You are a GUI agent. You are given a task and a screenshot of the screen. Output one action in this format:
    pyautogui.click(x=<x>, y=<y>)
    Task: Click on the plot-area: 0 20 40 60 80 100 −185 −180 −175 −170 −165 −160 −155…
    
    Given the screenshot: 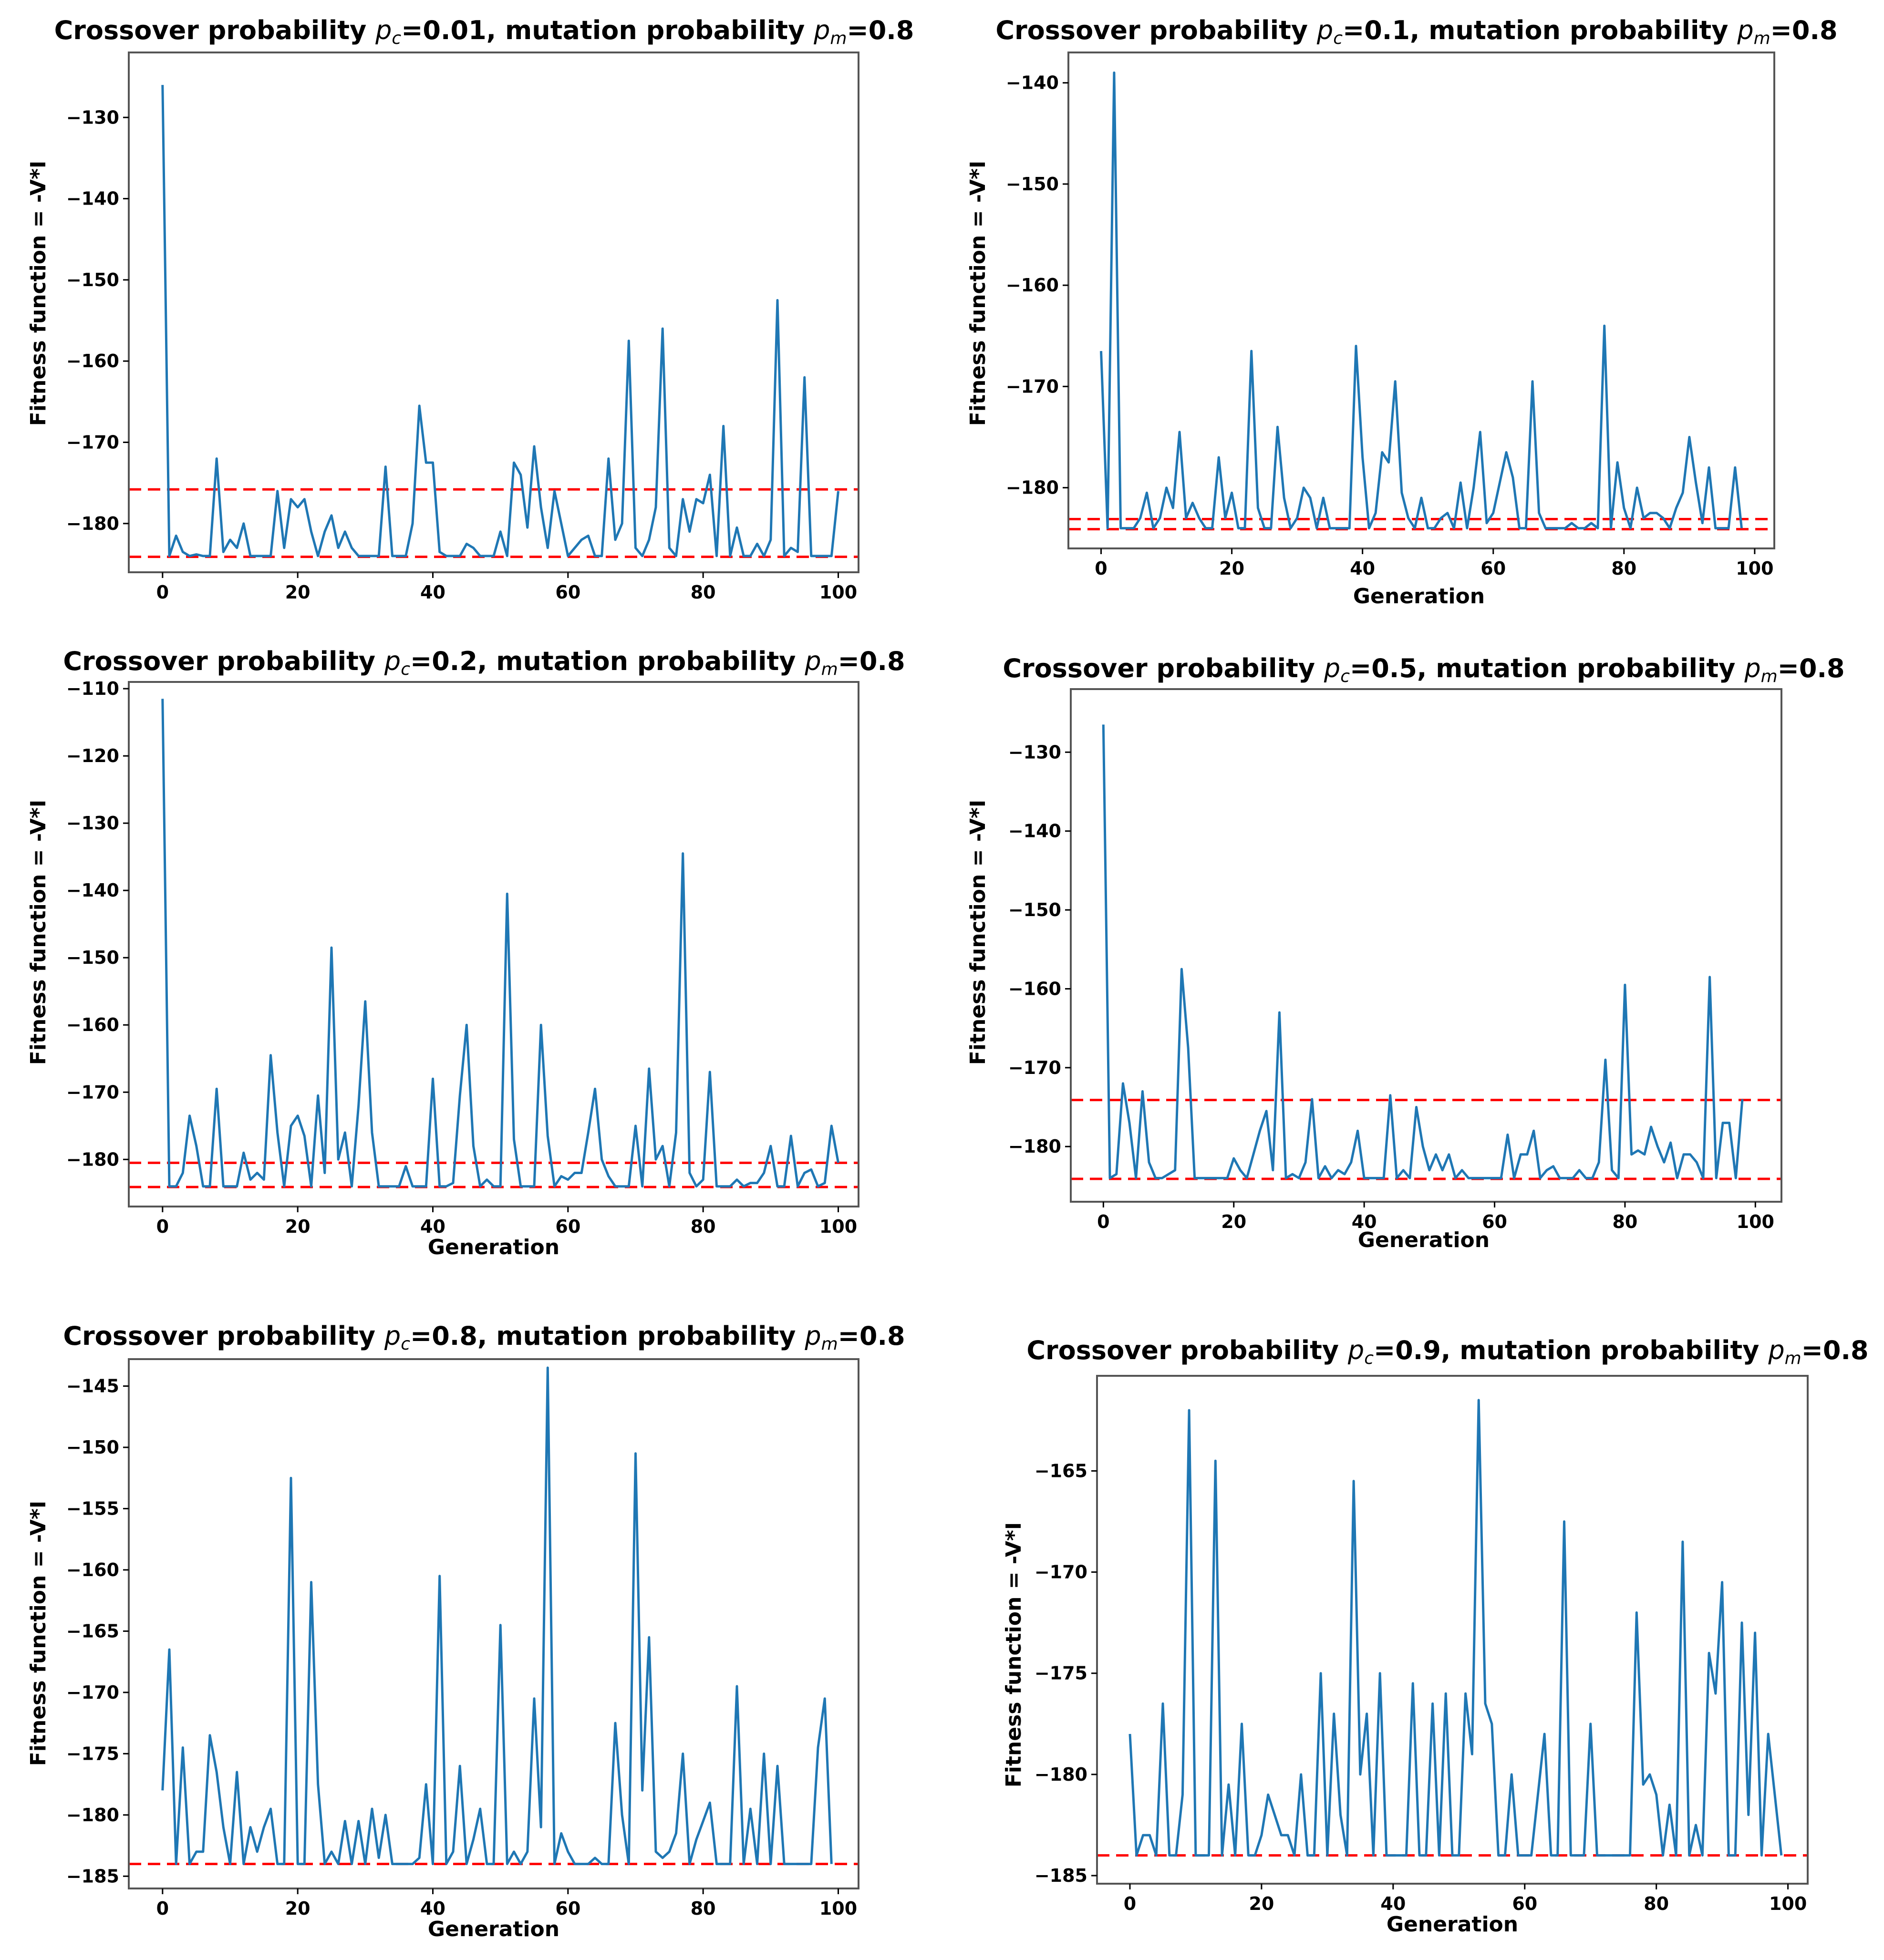 What is the action you would take?
    pyautogui.click(x=462, y=1639)
    